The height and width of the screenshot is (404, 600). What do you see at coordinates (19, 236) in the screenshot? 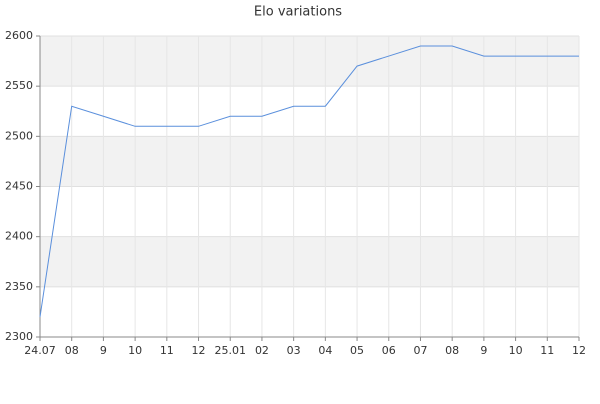
I see `y-tick-label: 2400` at bounding box center [19, 236].